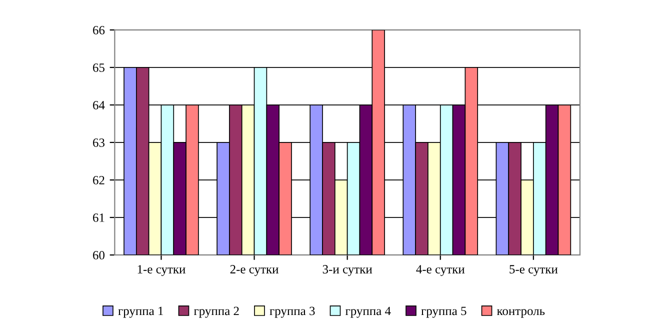  Describe the element at coordinates (292, 312) in the screenshot. I see `legend-label: группа 3` at that location.